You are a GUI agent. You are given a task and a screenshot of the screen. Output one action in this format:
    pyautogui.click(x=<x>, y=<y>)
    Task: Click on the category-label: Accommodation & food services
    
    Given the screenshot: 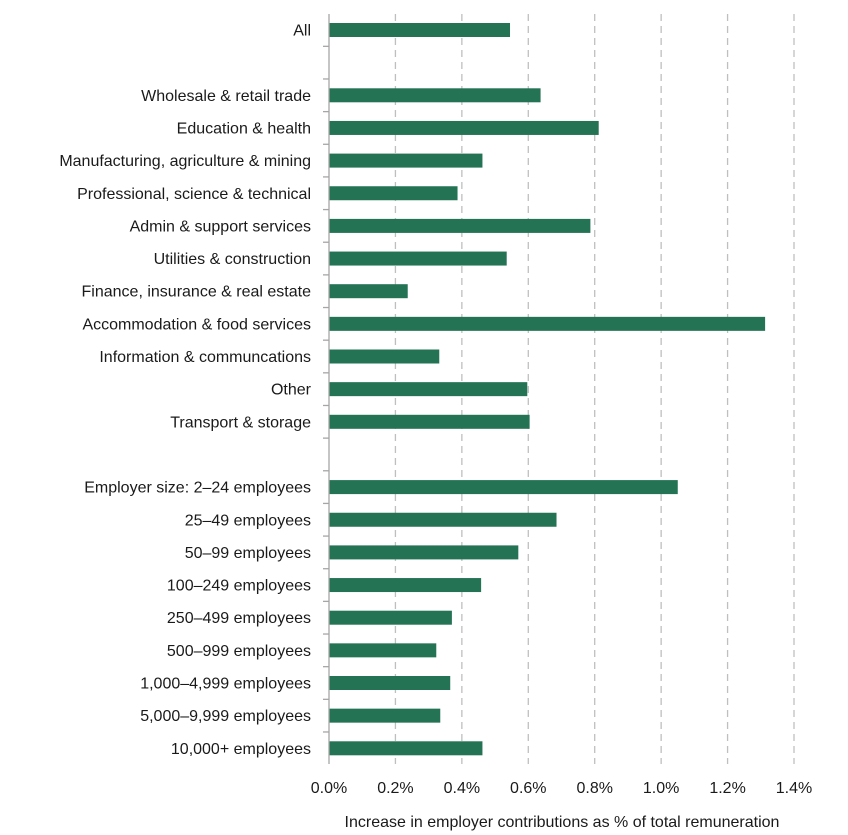 What is the action you would take?
    pyautogui.click(x=196, y=324)
    